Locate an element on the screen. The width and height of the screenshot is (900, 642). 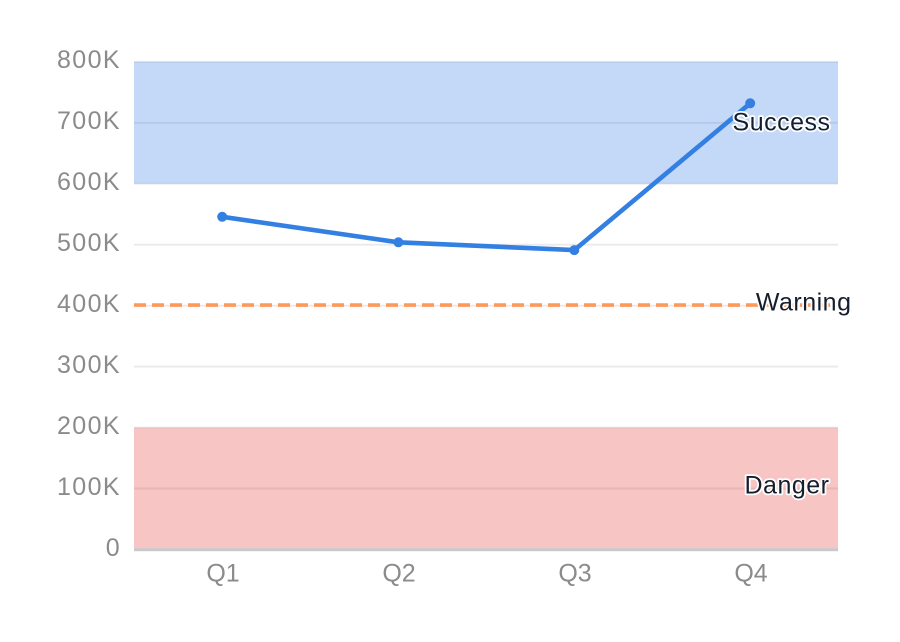
svg-text: 600K is located at coordinates (89, 182).